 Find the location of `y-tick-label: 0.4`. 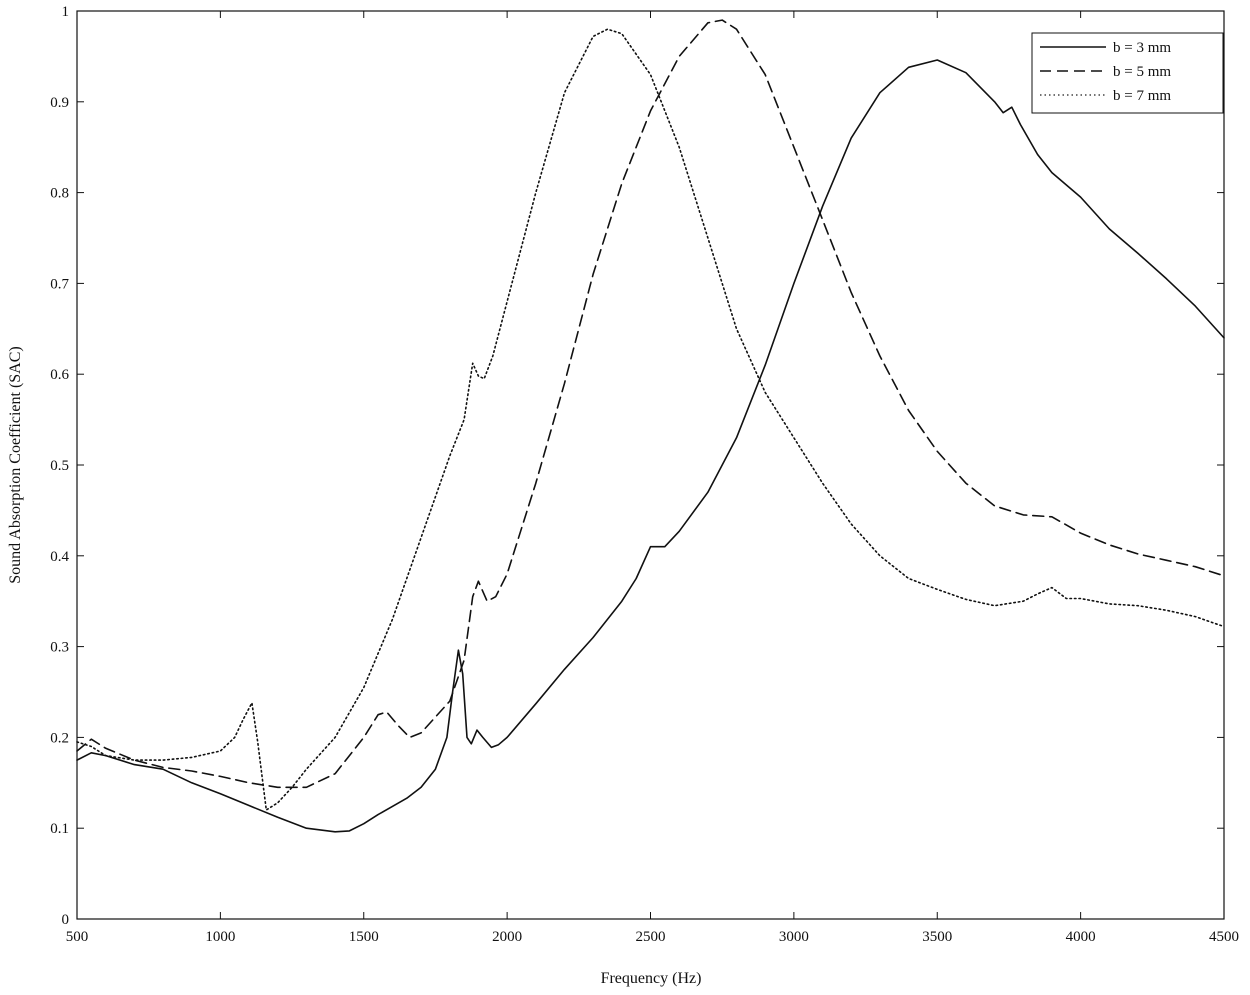

y-tick-label: 0.4 is located at coordinates (59, 557).